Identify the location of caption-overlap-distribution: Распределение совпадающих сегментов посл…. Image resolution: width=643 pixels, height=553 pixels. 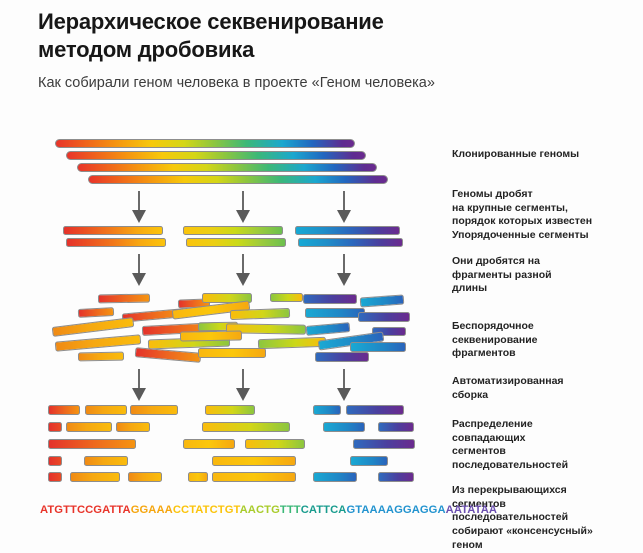
(510, 444).